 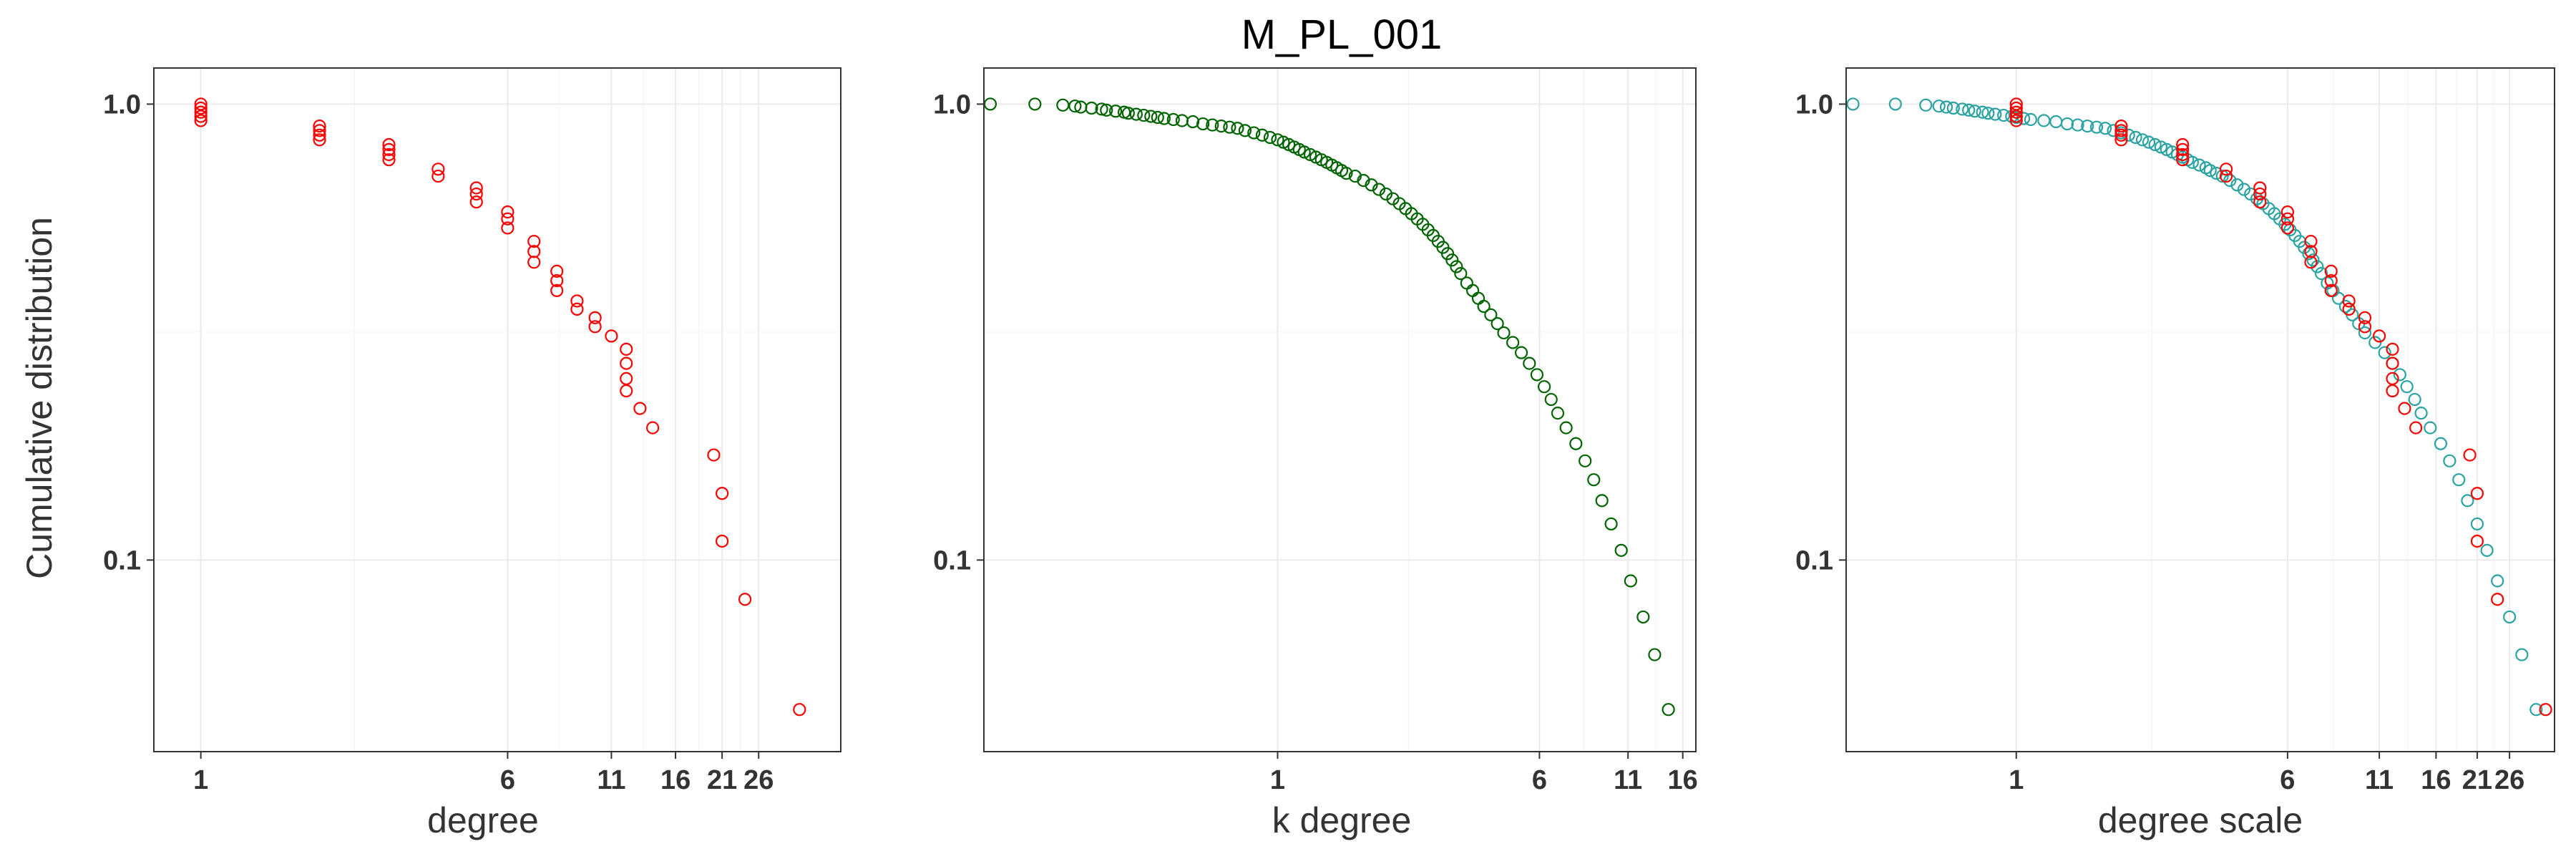 What do you see at coordinates (2200, 820) in the screenshot?
I see `x-axis-title-degree-scale: degree scale` at bounding box center [2200, 820].